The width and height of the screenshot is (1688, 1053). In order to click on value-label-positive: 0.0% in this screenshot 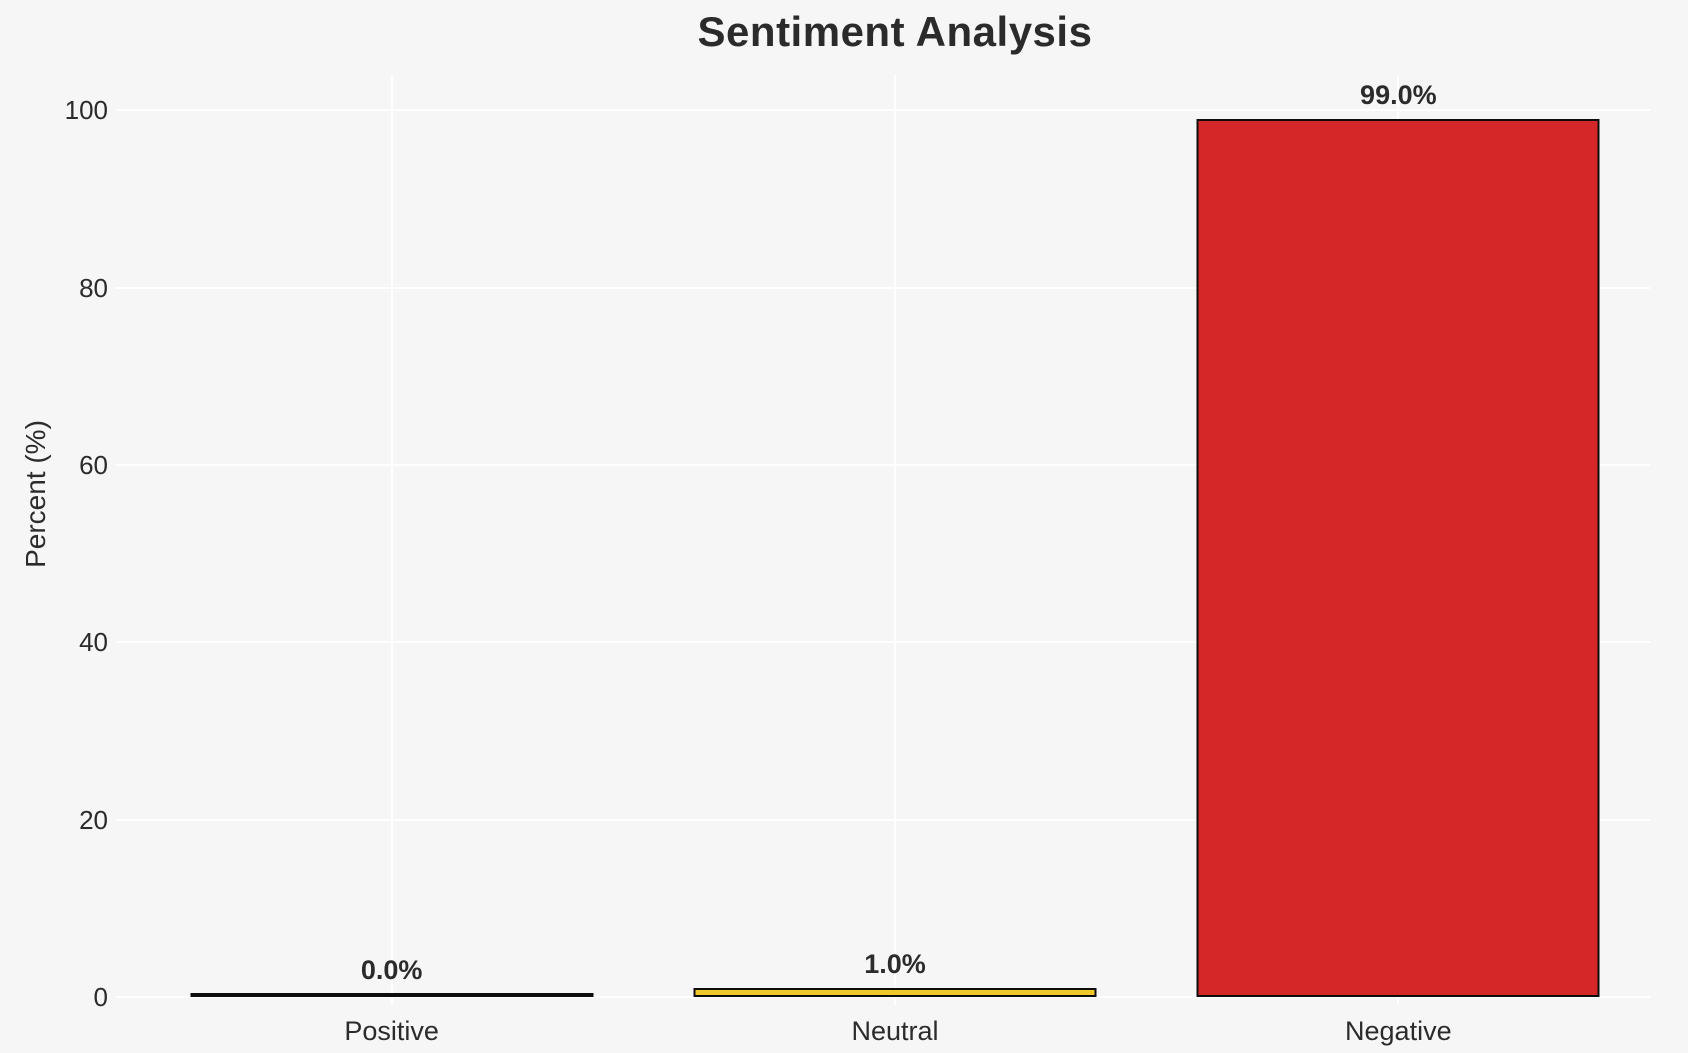, I will do `click(391, 970)`.